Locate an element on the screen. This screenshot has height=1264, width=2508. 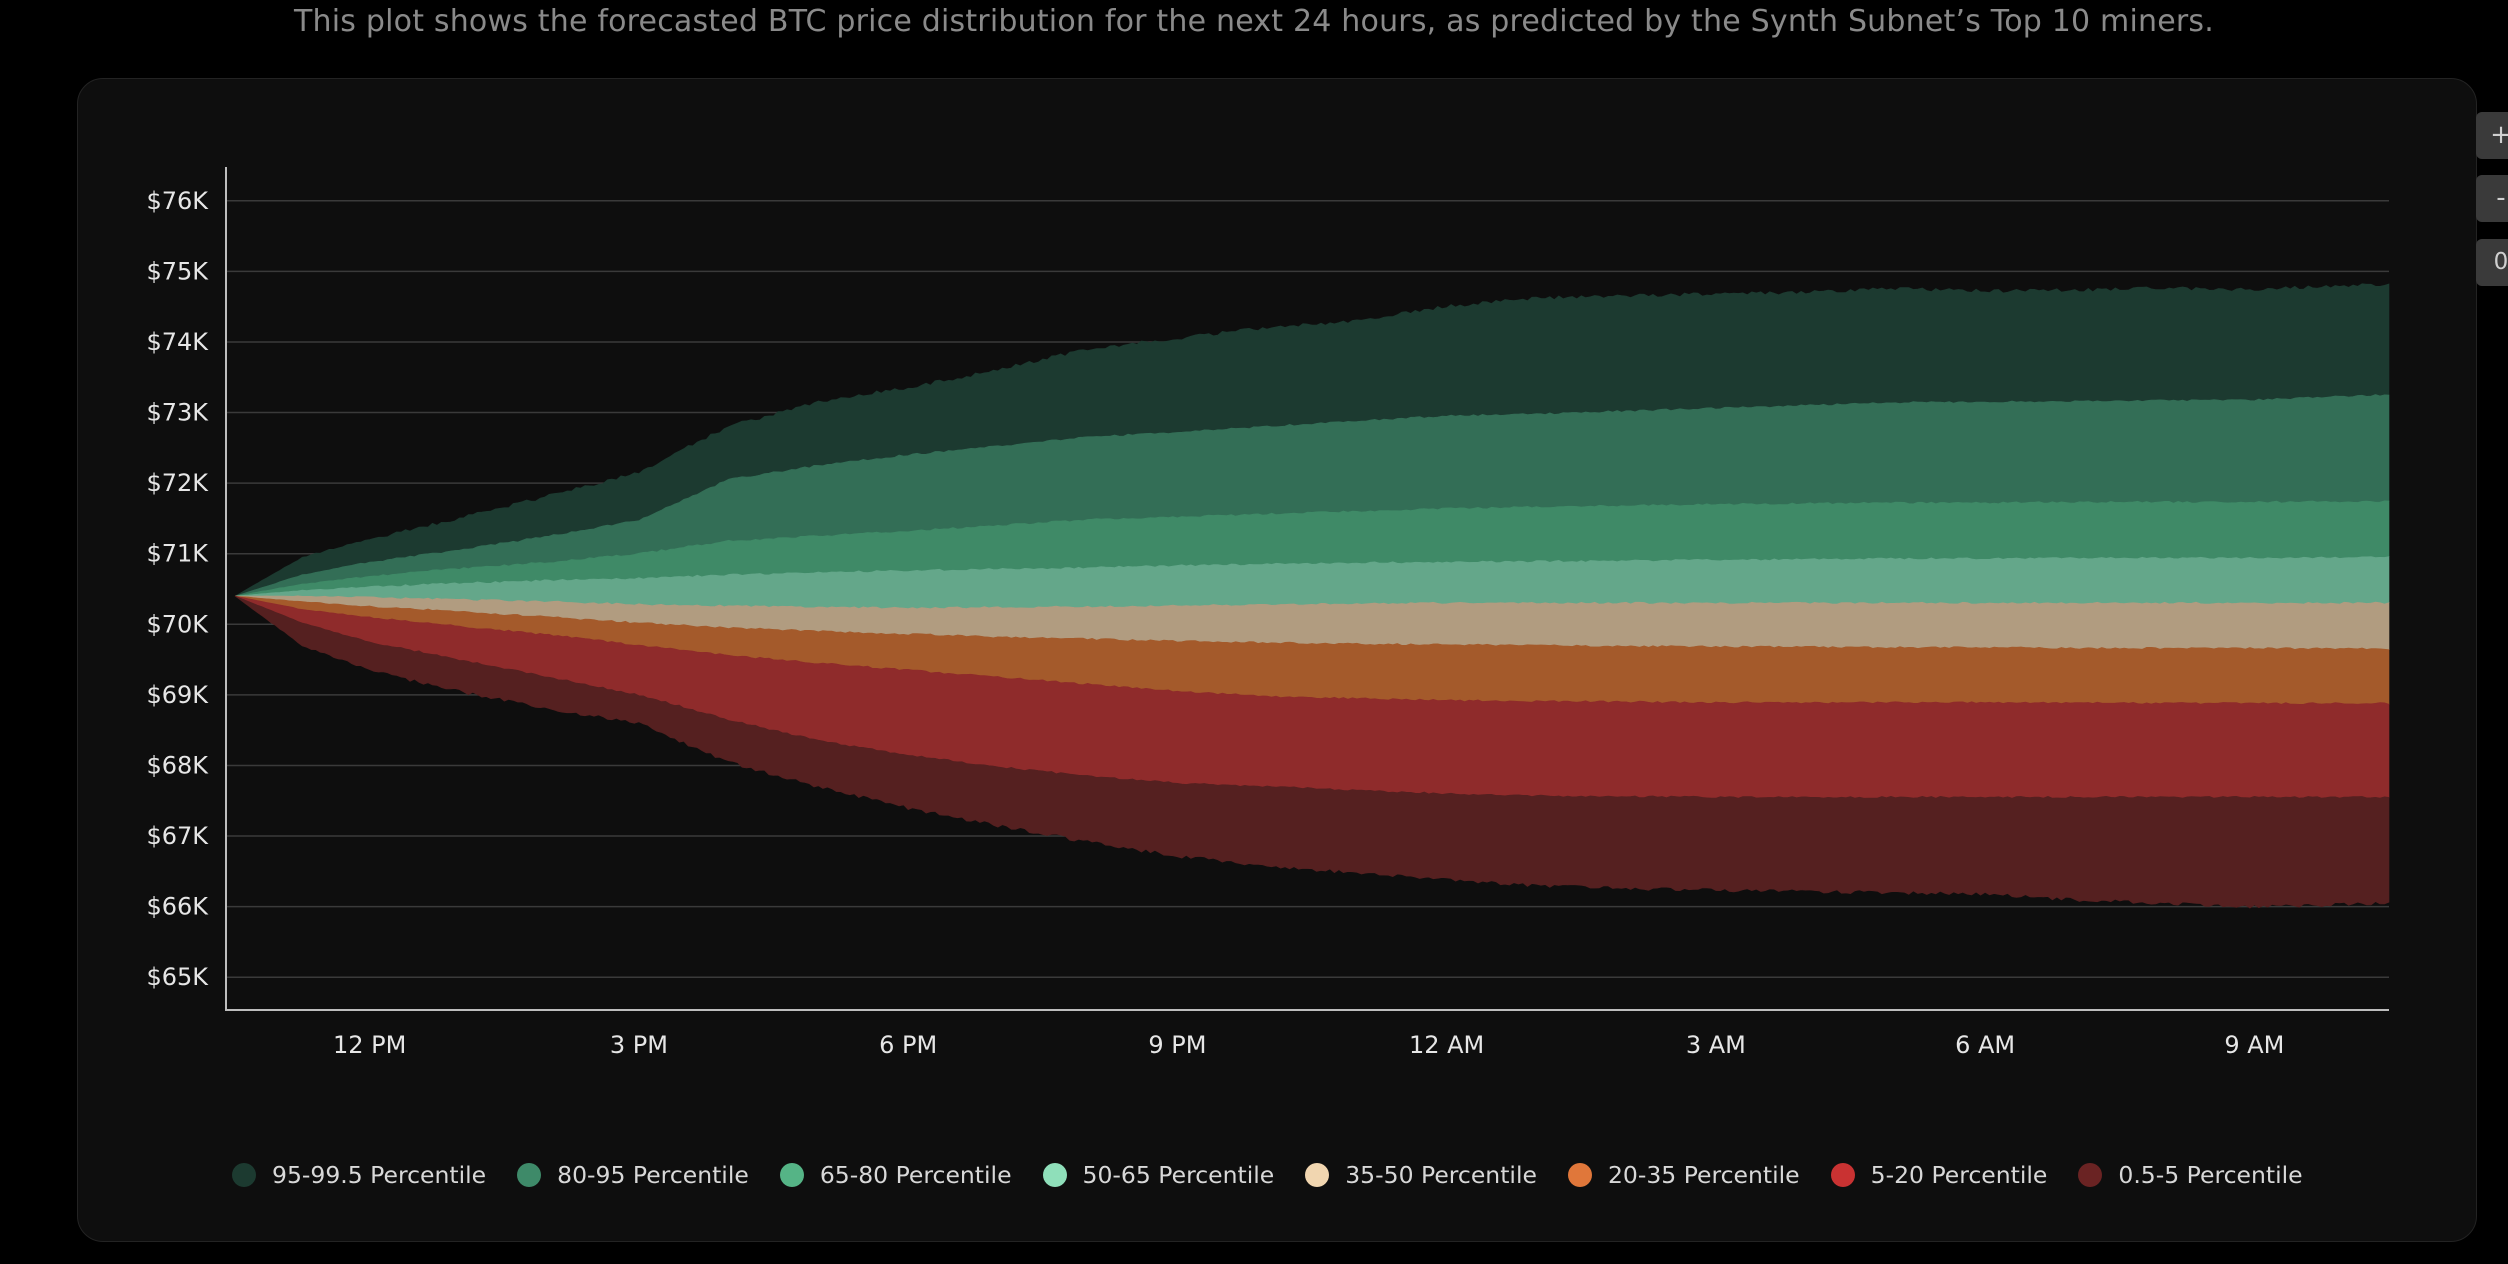
x-axis-tick-labels: 12 PM 3 PM 6 PM 9 PM 12 AM 3 AM 6 AM 9 AM is located at coordinates (1308, 1045).